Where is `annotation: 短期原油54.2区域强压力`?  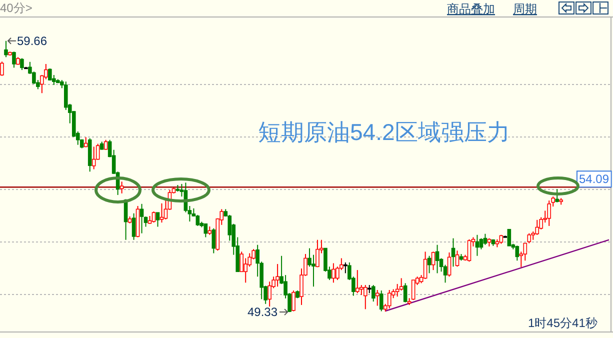
annotation: 短期原油54.2区域强压力 is located at coordinates (384, 132).